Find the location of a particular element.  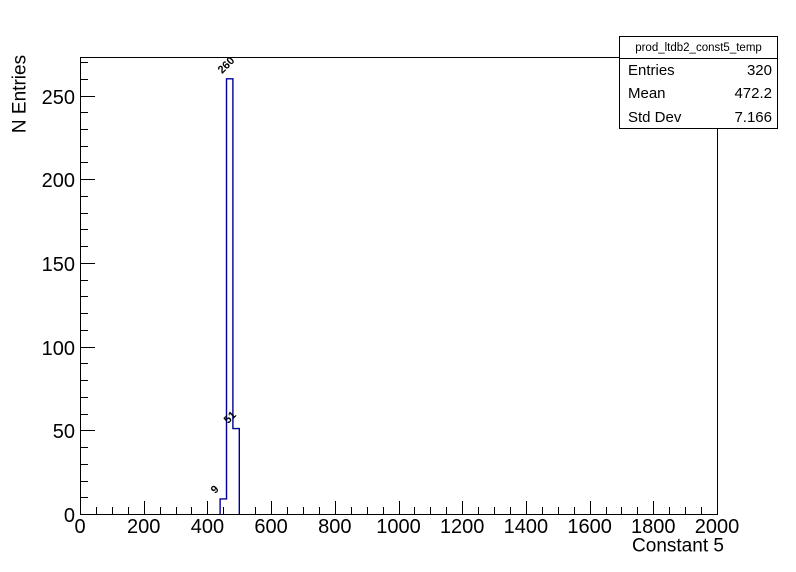

stats-row-value: 320 is located at coordinates (759, 71).